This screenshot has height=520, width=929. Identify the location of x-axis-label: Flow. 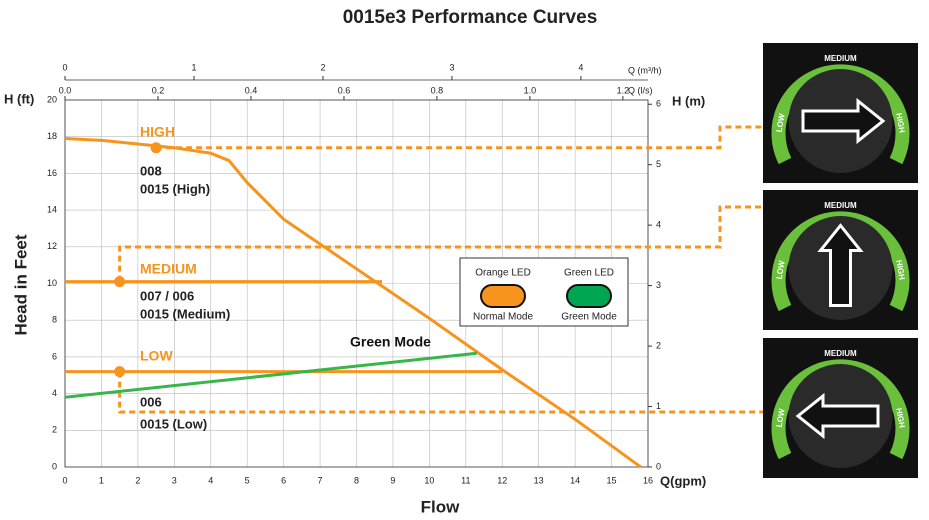
(440, 506).